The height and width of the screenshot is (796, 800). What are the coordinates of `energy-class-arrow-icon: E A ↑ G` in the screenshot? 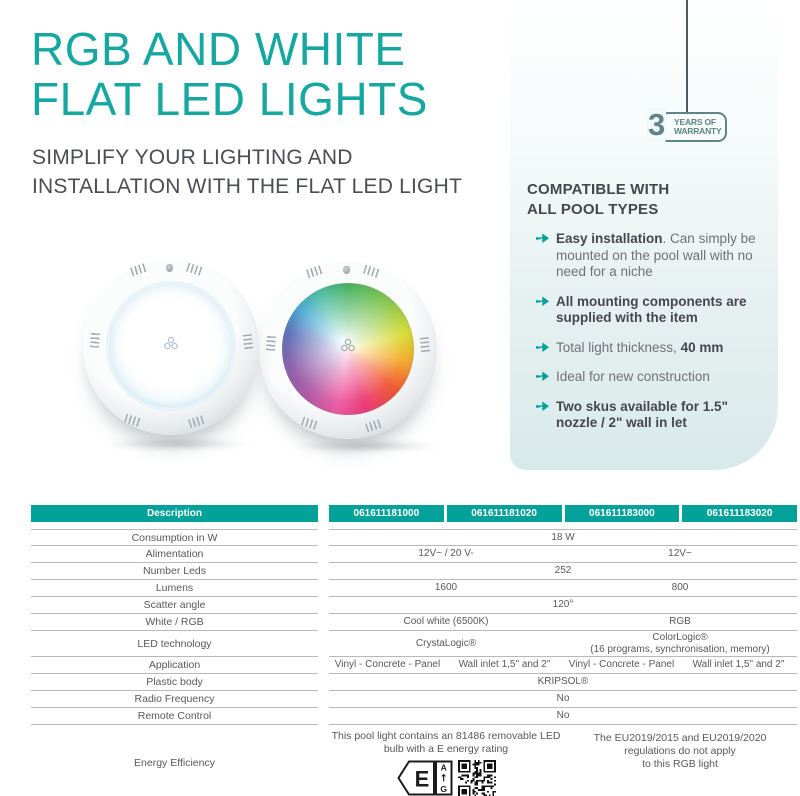 It's located at (424, 778).